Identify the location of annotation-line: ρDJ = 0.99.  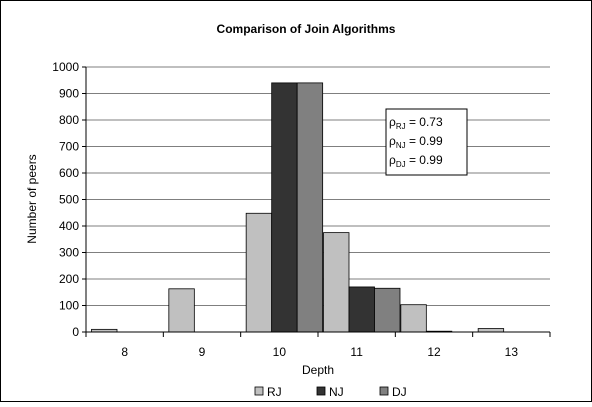
(416, 161).